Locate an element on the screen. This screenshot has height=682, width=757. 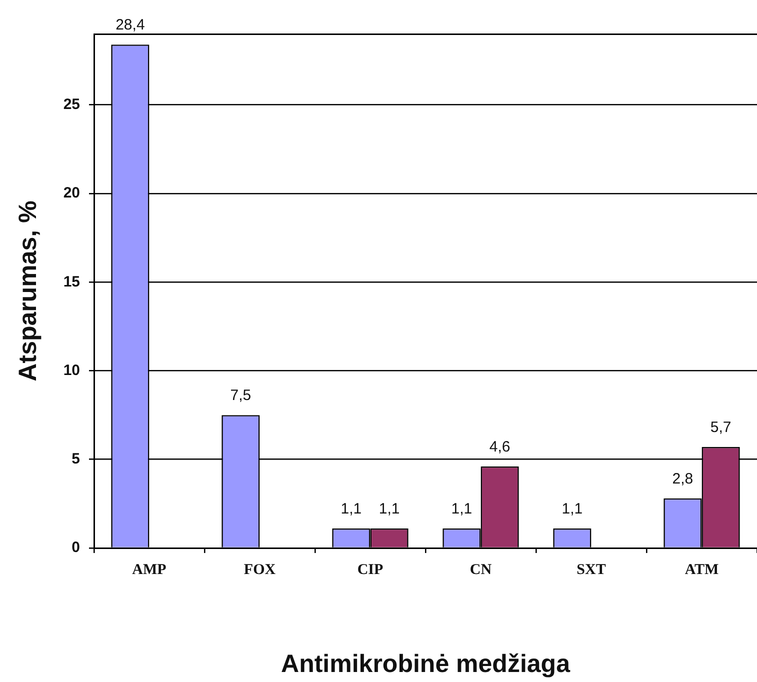
y-axis-title: Atsparumas, % is located at coordinates (28, 291).